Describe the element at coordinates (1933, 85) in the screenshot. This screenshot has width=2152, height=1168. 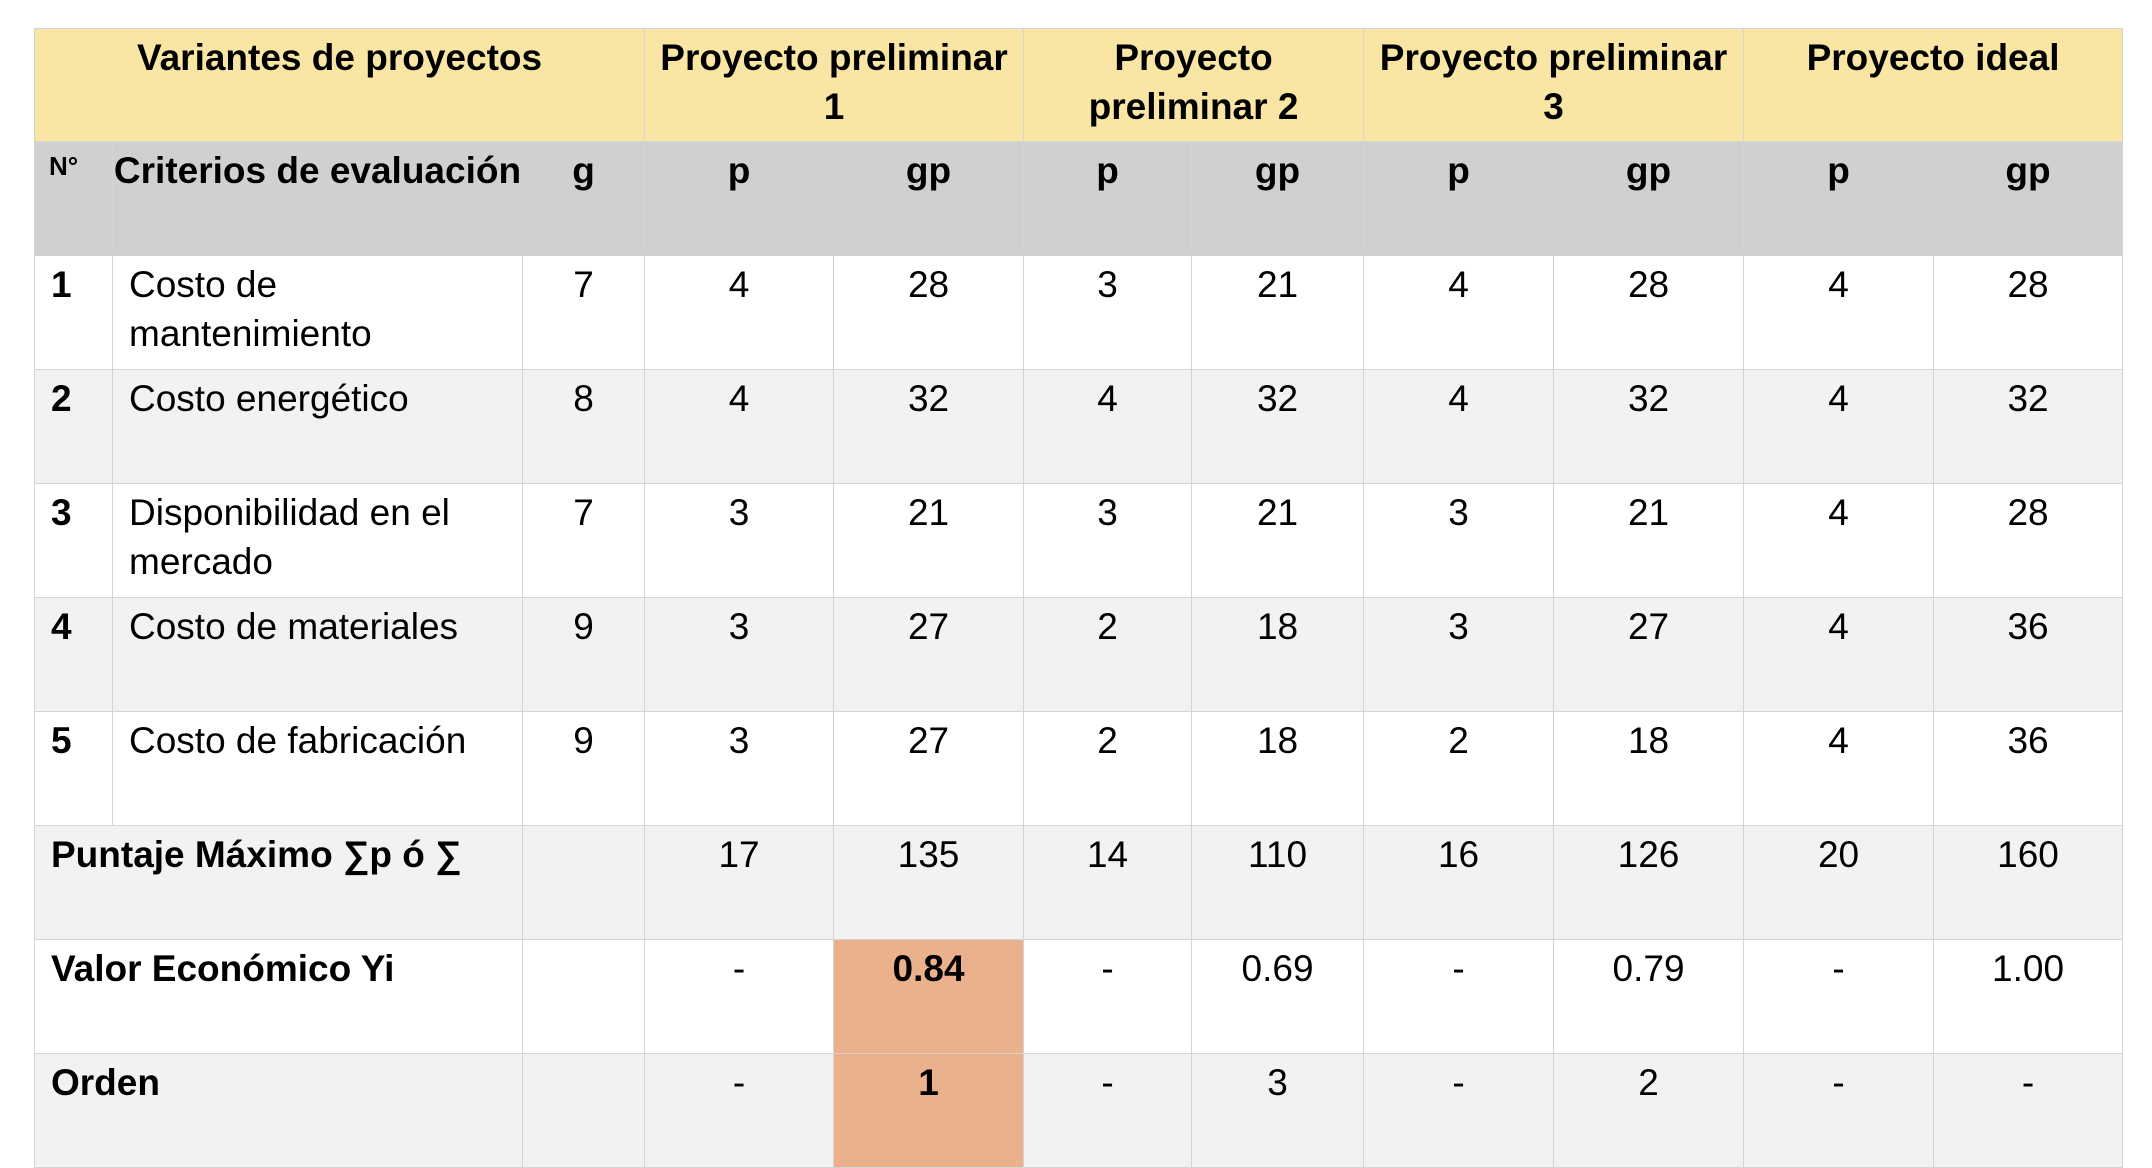
I see `project-header-ideal: Proyecto ideal` at that location.